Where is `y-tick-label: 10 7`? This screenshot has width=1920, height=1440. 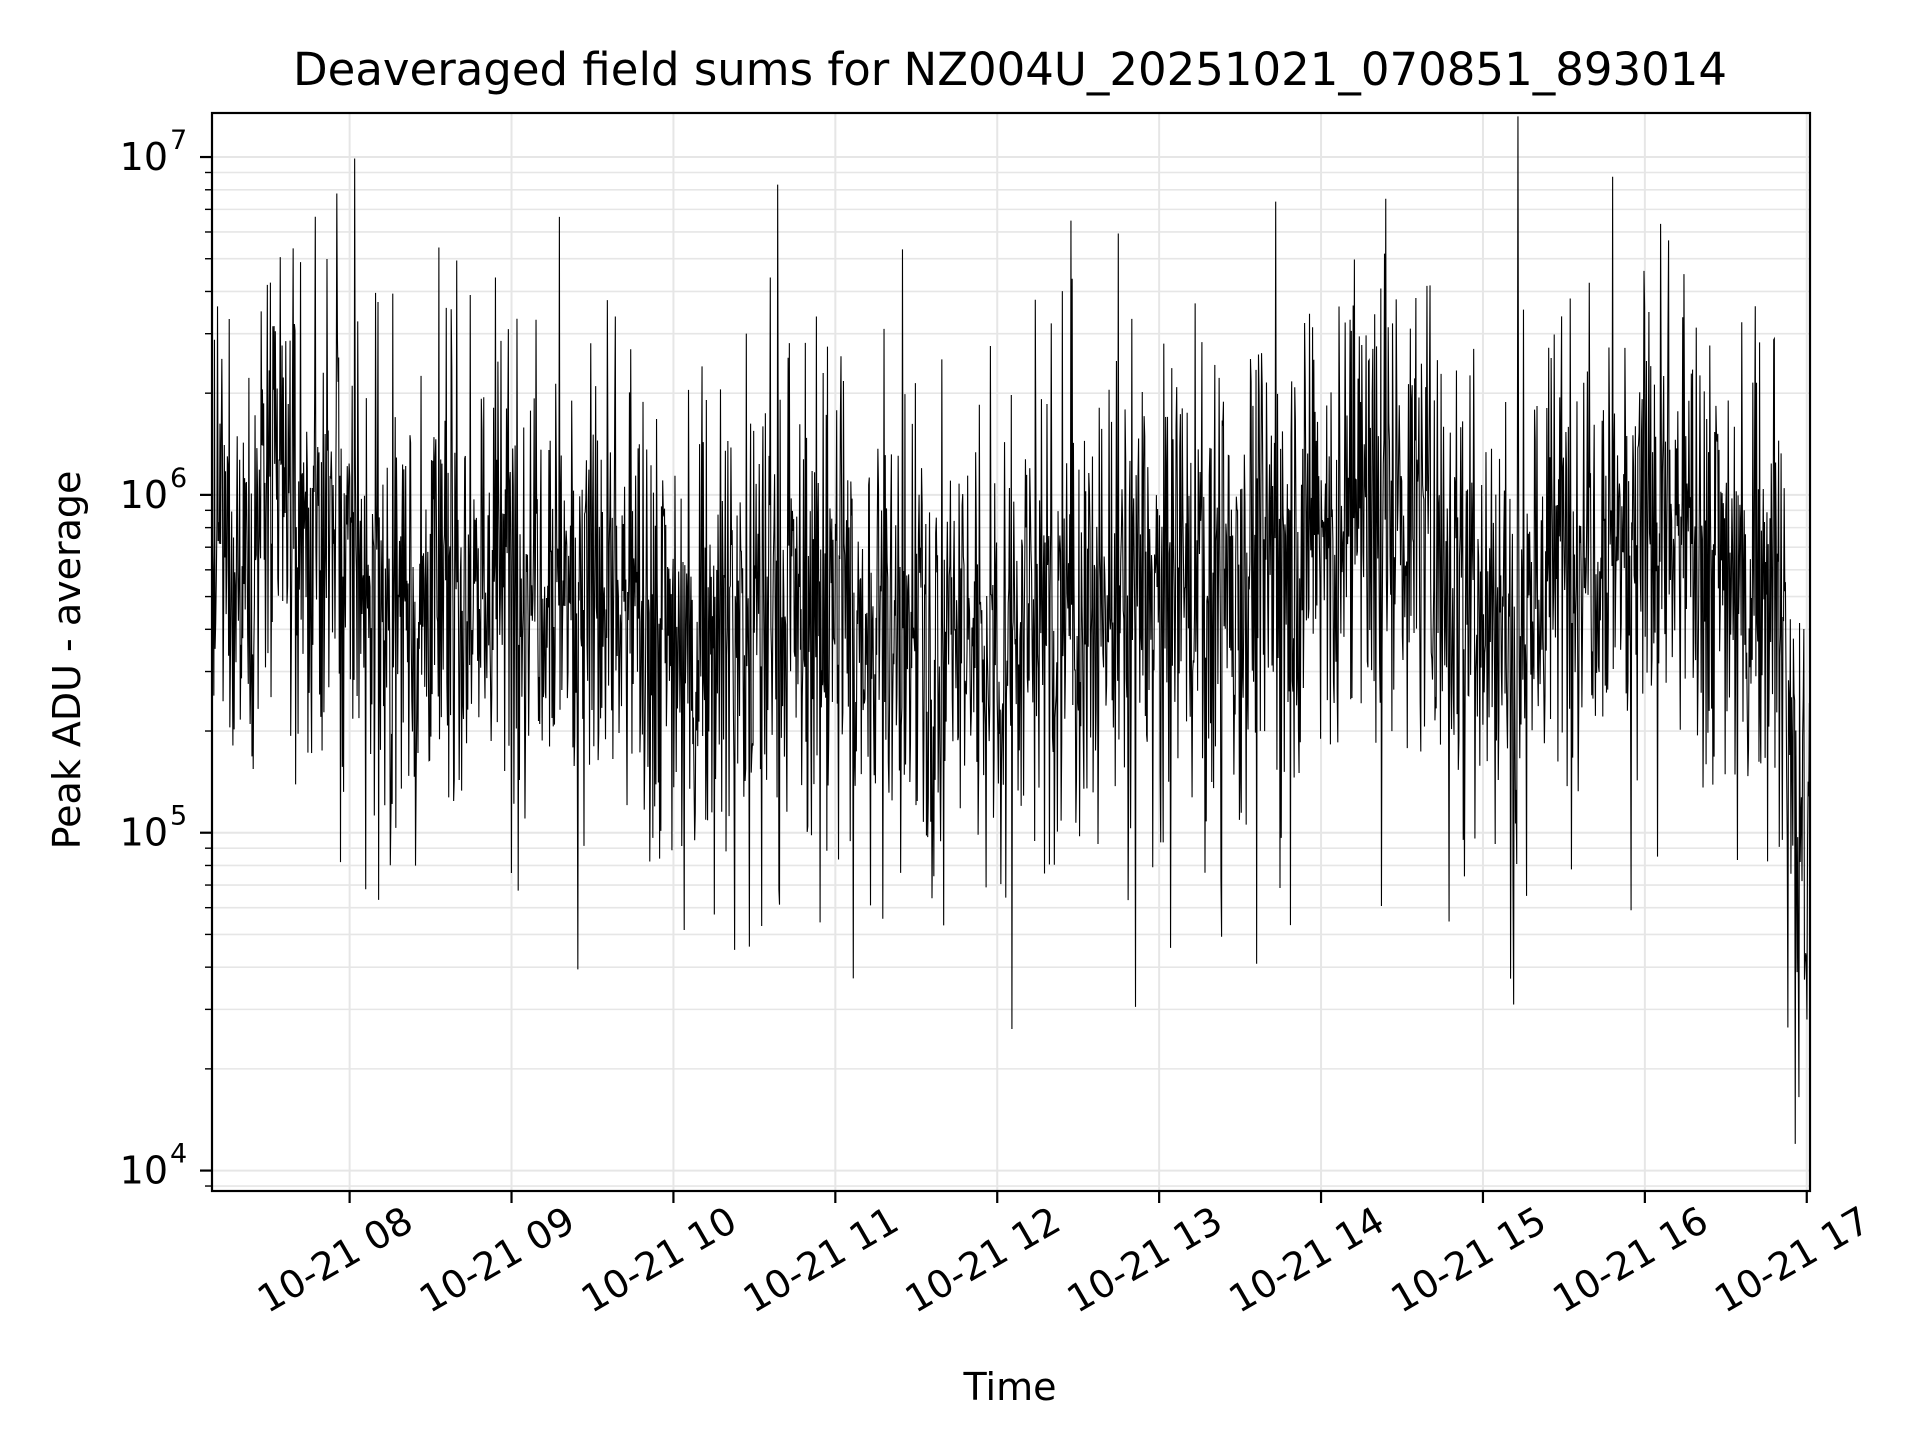 y-tick-label: 10 7 is located at coordinates (154, 152).